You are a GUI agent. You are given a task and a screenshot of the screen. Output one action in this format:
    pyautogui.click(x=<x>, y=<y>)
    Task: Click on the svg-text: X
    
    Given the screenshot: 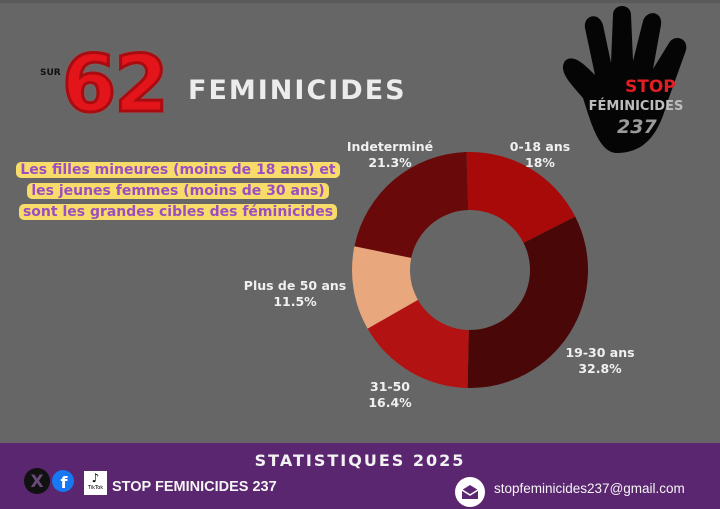 What is the action you would take?
    pyautogui.click(x=36, y=482)
    